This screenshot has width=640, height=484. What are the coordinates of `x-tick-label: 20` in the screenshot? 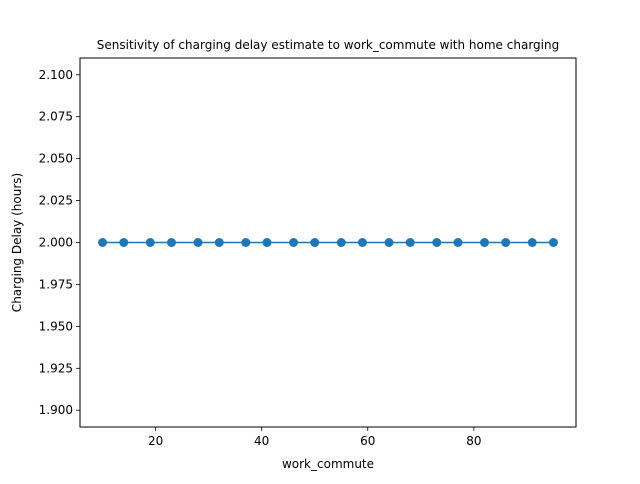 It's located at (155, 441).